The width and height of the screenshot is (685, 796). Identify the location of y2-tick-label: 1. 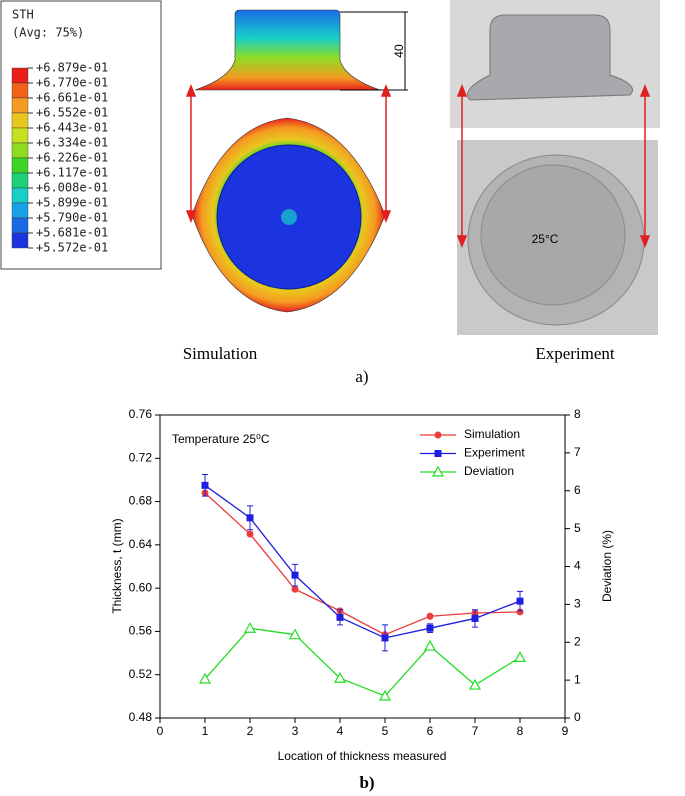
(577, 679).